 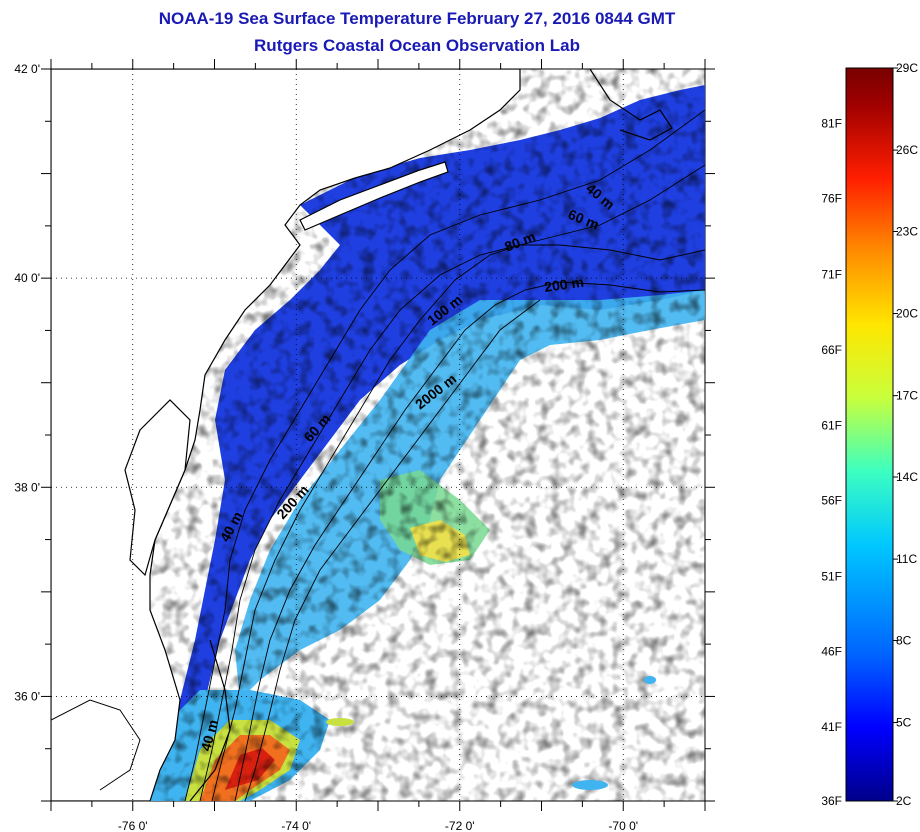 What do you see at coordinates (831, 350) in the screenshot?
I see `colorbar-f-label: 66F` at bounding box center [831, 350].